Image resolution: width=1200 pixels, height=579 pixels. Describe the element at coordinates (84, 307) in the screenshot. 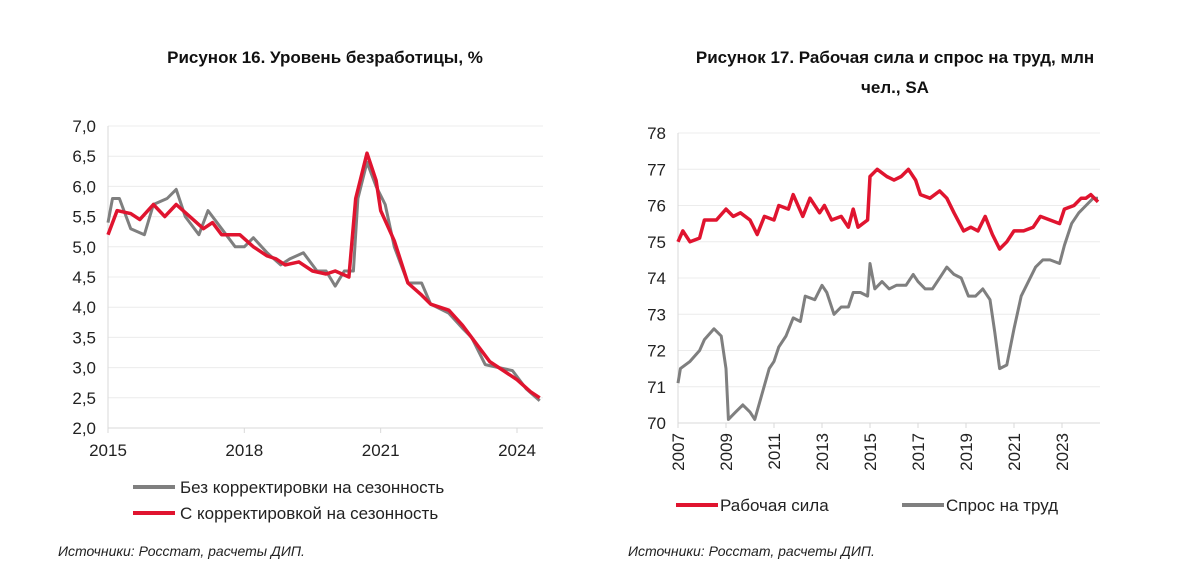

I see `y-tick-label: 4,0` at that location.